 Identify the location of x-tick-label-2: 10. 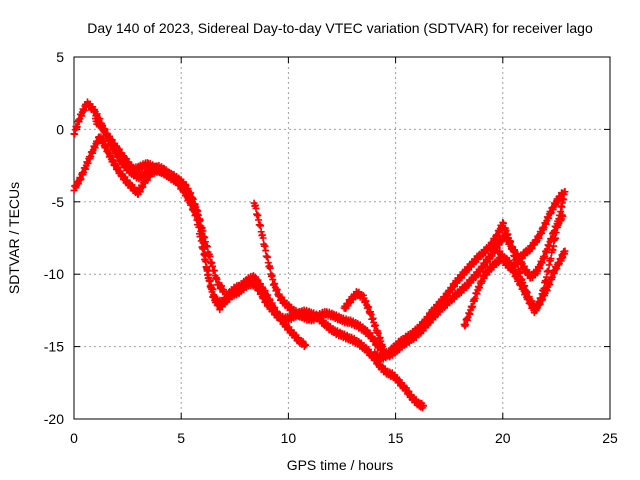
(289, 438).